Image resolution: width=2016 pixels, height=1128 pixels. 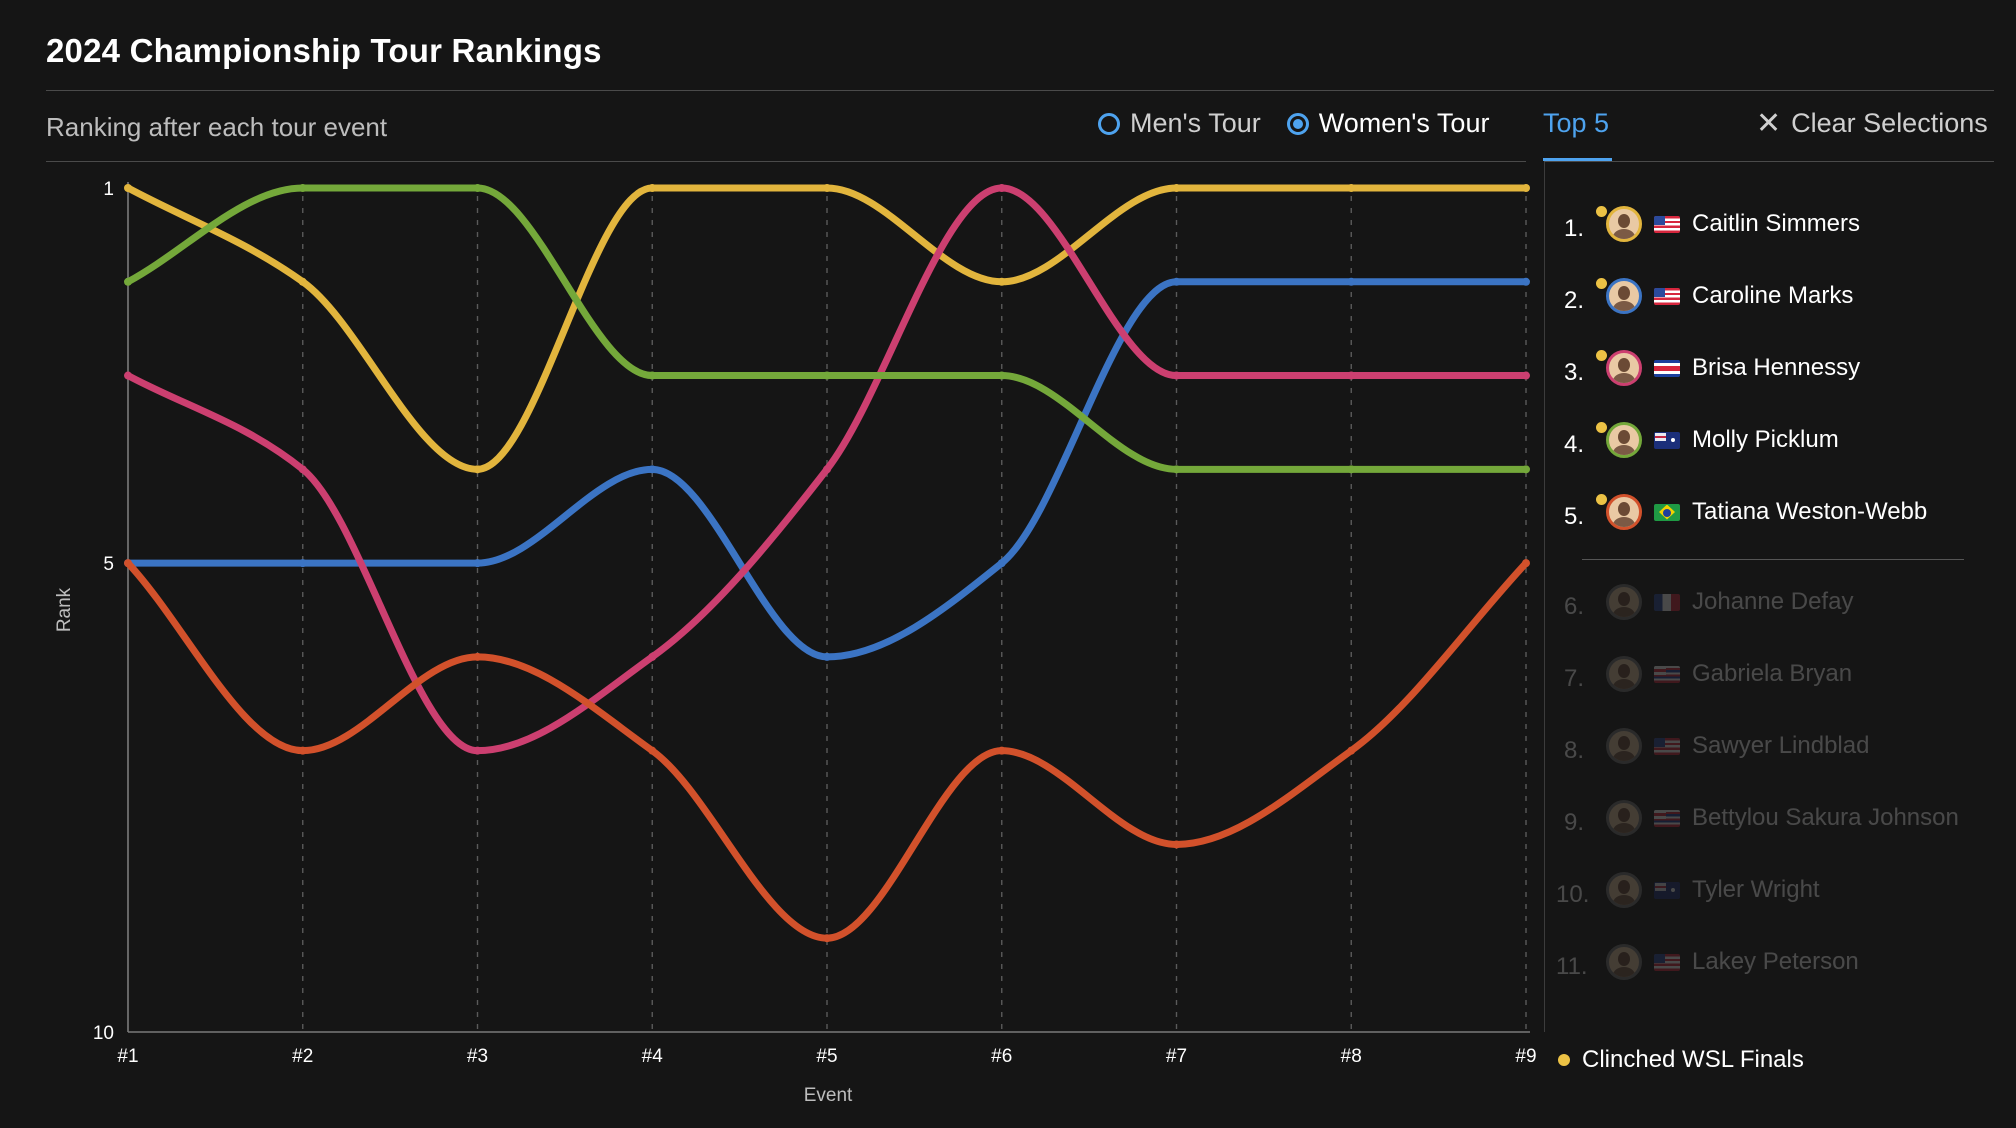 I want to click on legend-item: 3. Brisa Hennessy, so click(x=1708, y=368).